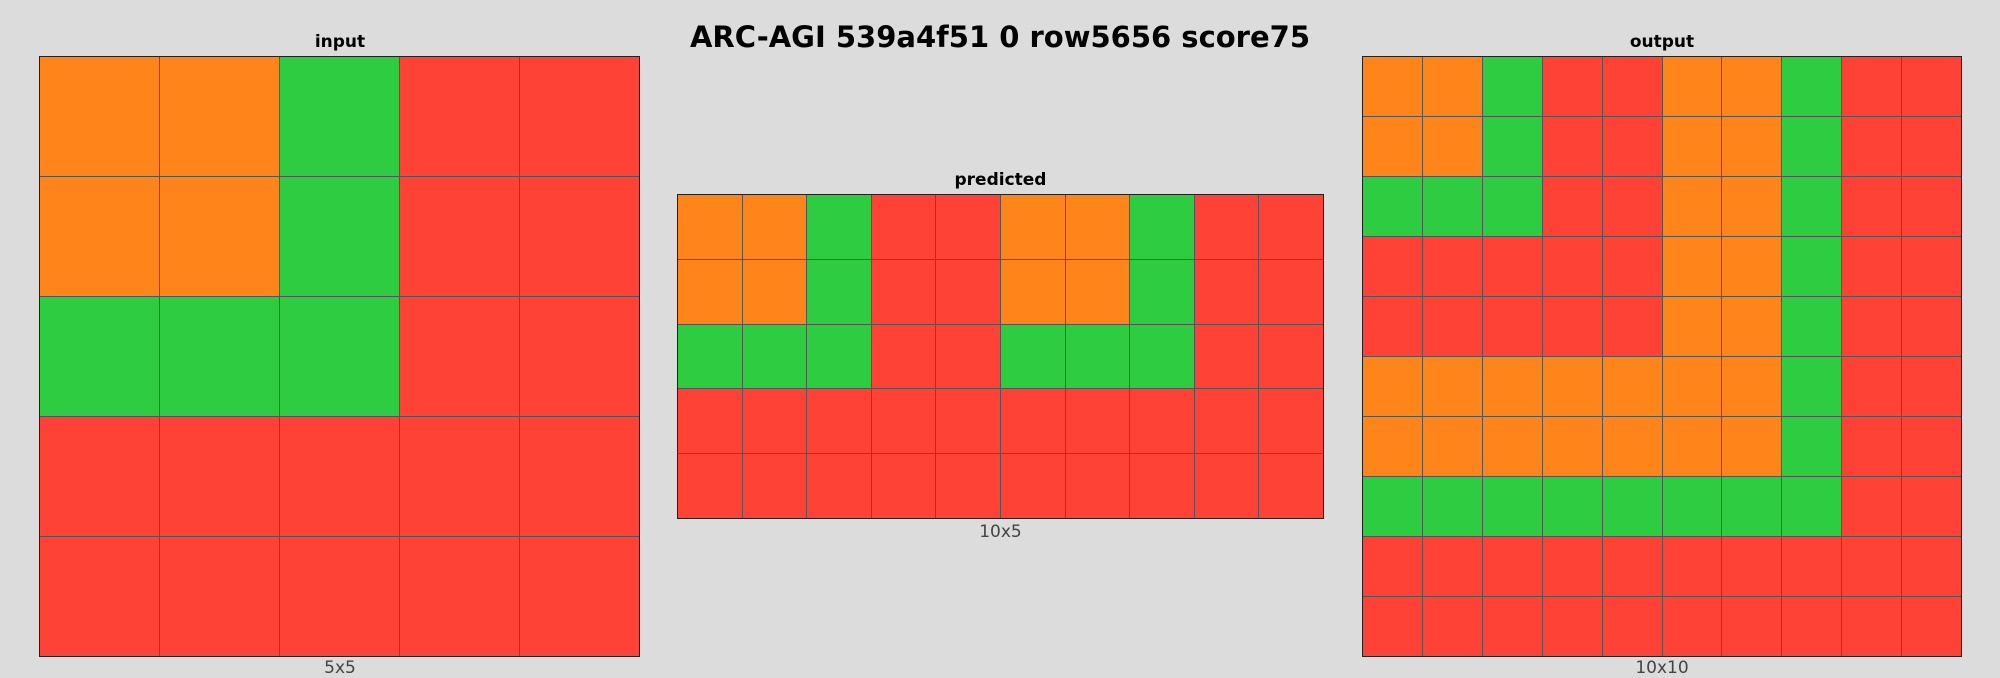 The height and width of the screenshot is (678, 2000). What do you see at coordinates (1662, 42) in the screenshot?
I see `output-label: output` at bounding box center [1662, 42].